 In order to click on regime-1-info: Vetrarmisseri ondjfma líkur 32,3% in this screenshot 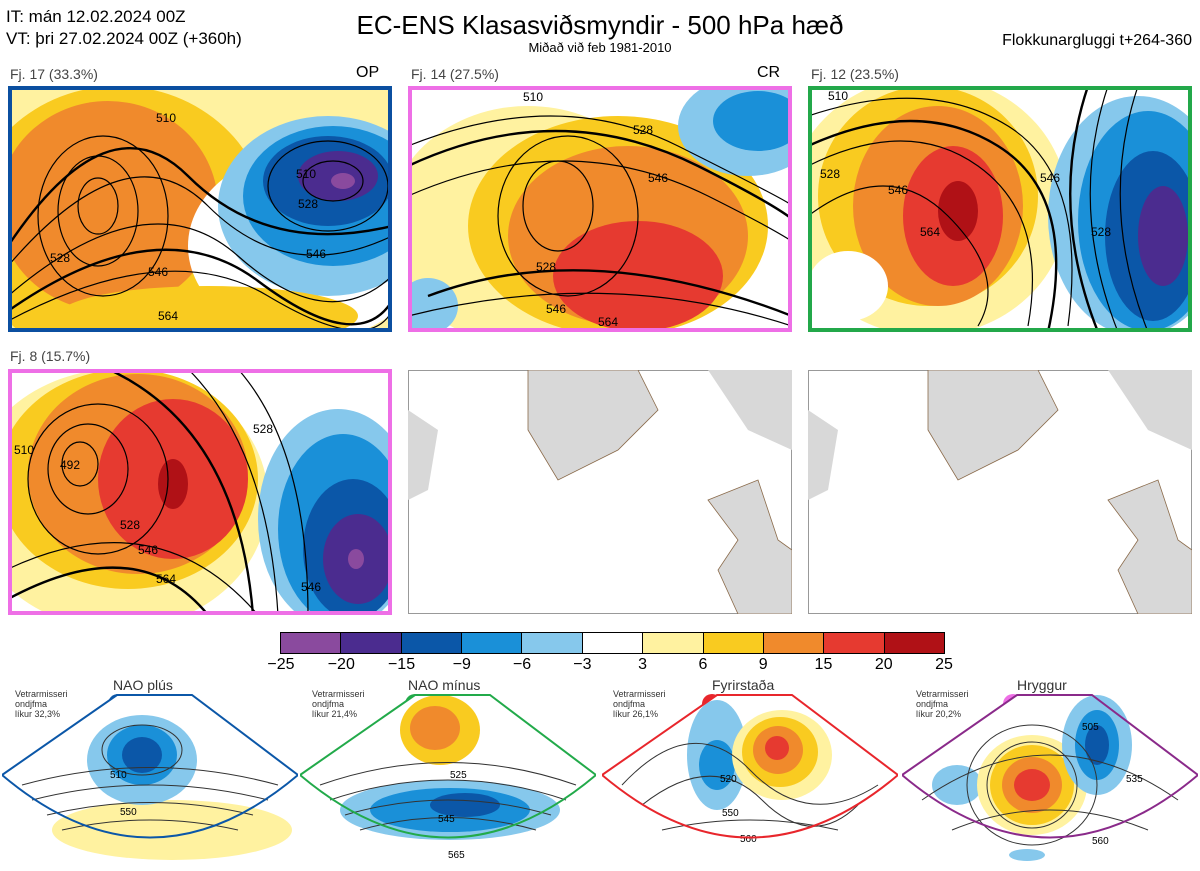, I will do `click(41, 704)`.